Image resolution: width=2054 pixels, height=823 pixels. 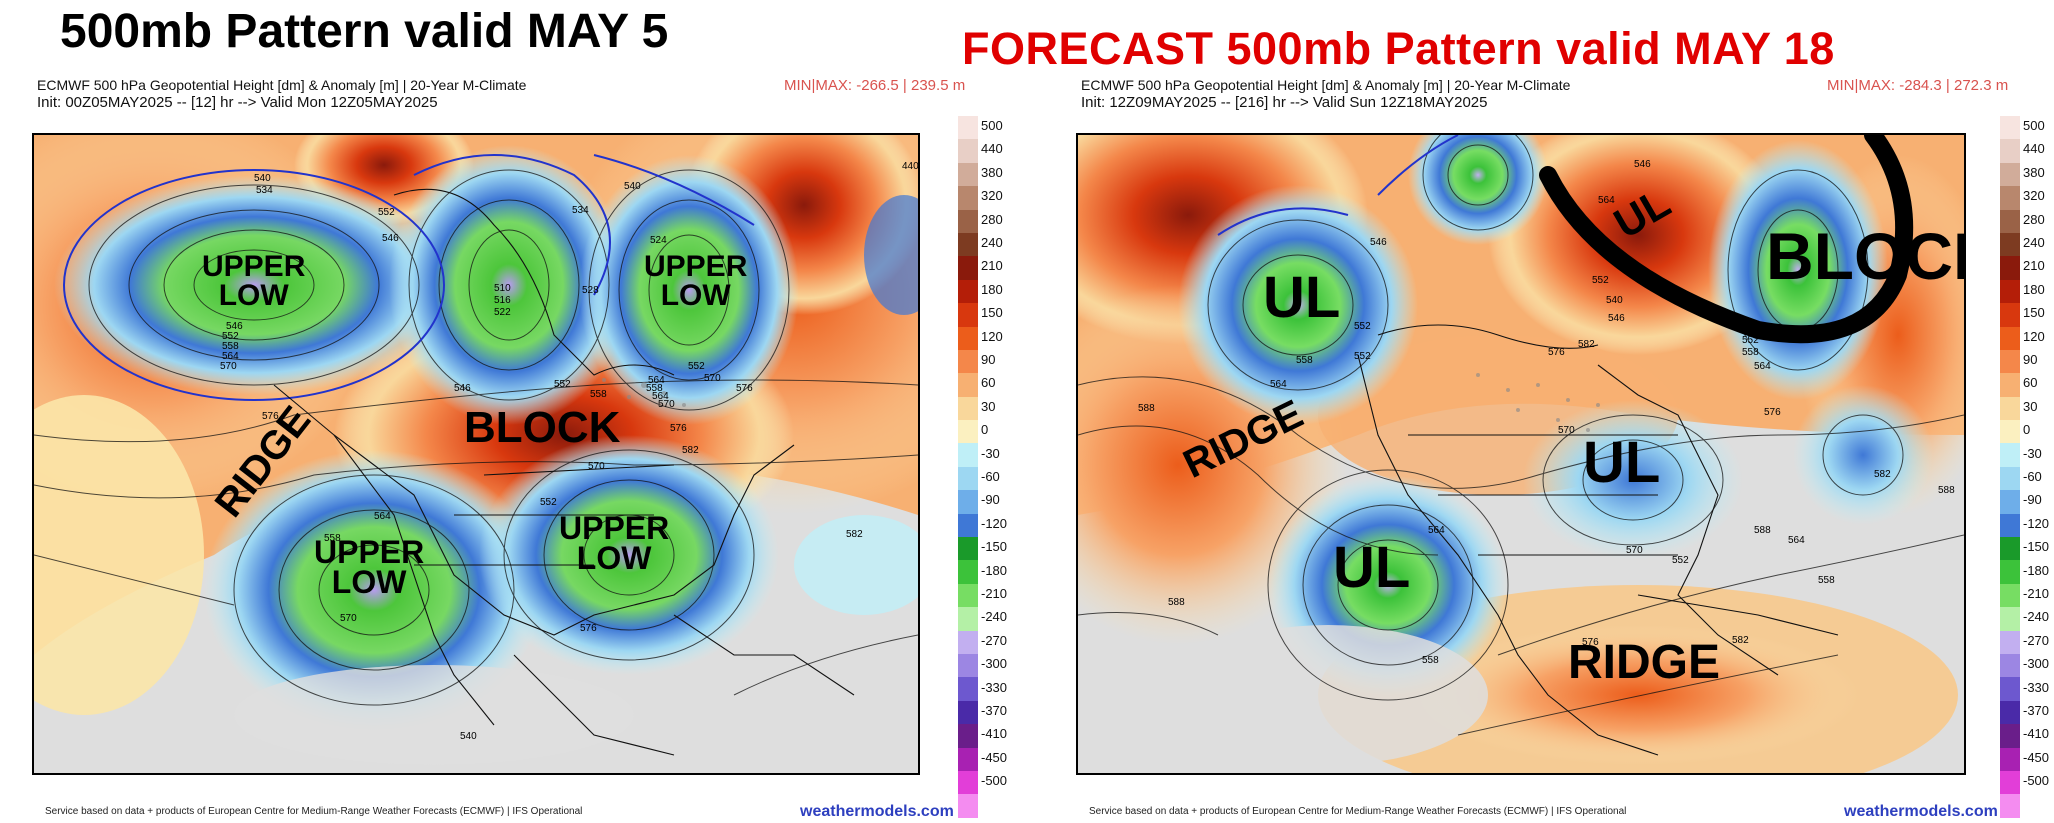 I want to click on left-colorbar-label: -500, so click(x=994, y=781).